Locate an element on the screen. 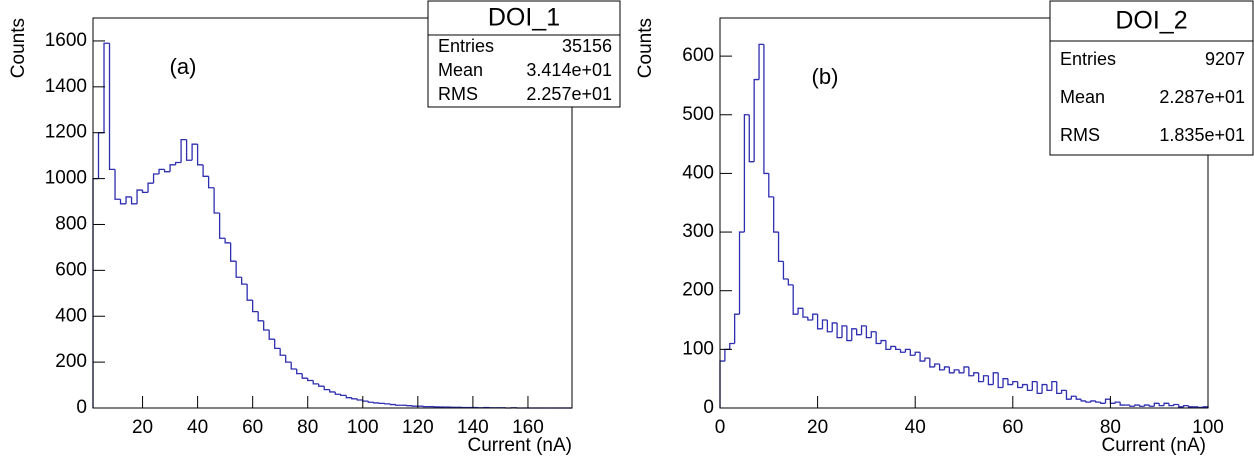  x-tick-label: 160 is located at coordinates (528, 427).